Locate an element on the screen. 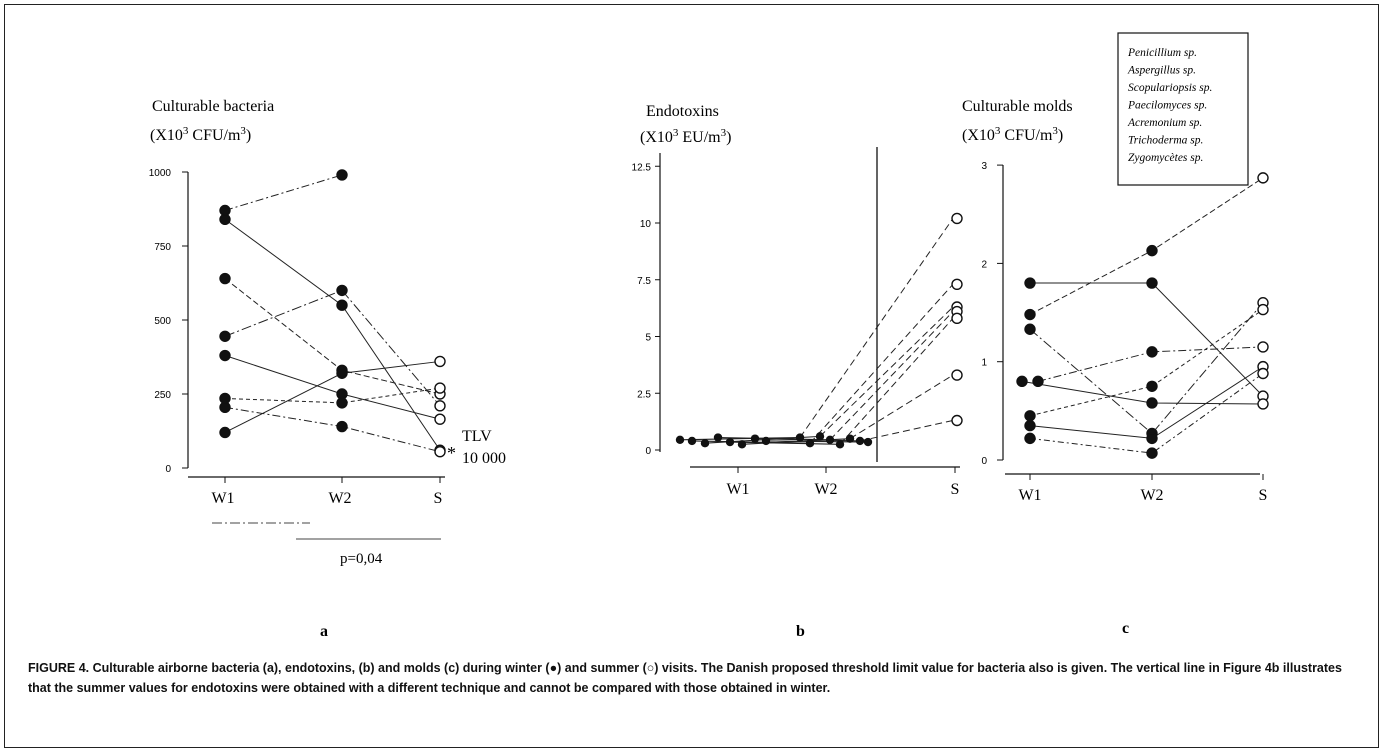  a-ytick-label-4: 1000 is located at coordinates (160, 173).